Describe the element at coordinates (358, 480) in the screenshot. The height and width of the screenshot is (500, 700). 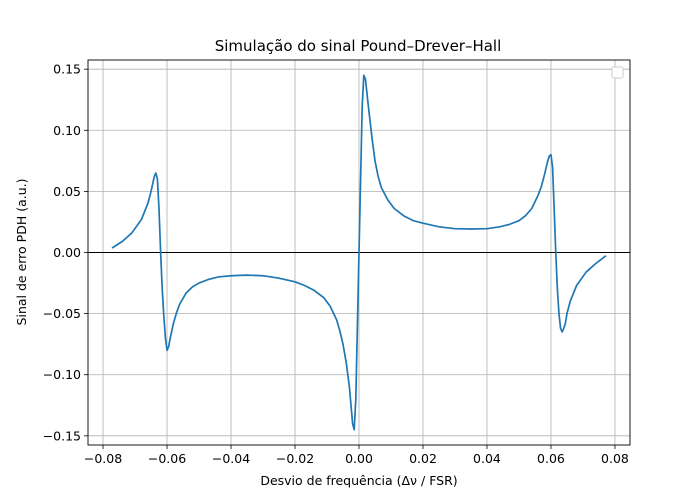
I see `x-axis-label: Desvio de frequência (Δν / FSR)` at that location.